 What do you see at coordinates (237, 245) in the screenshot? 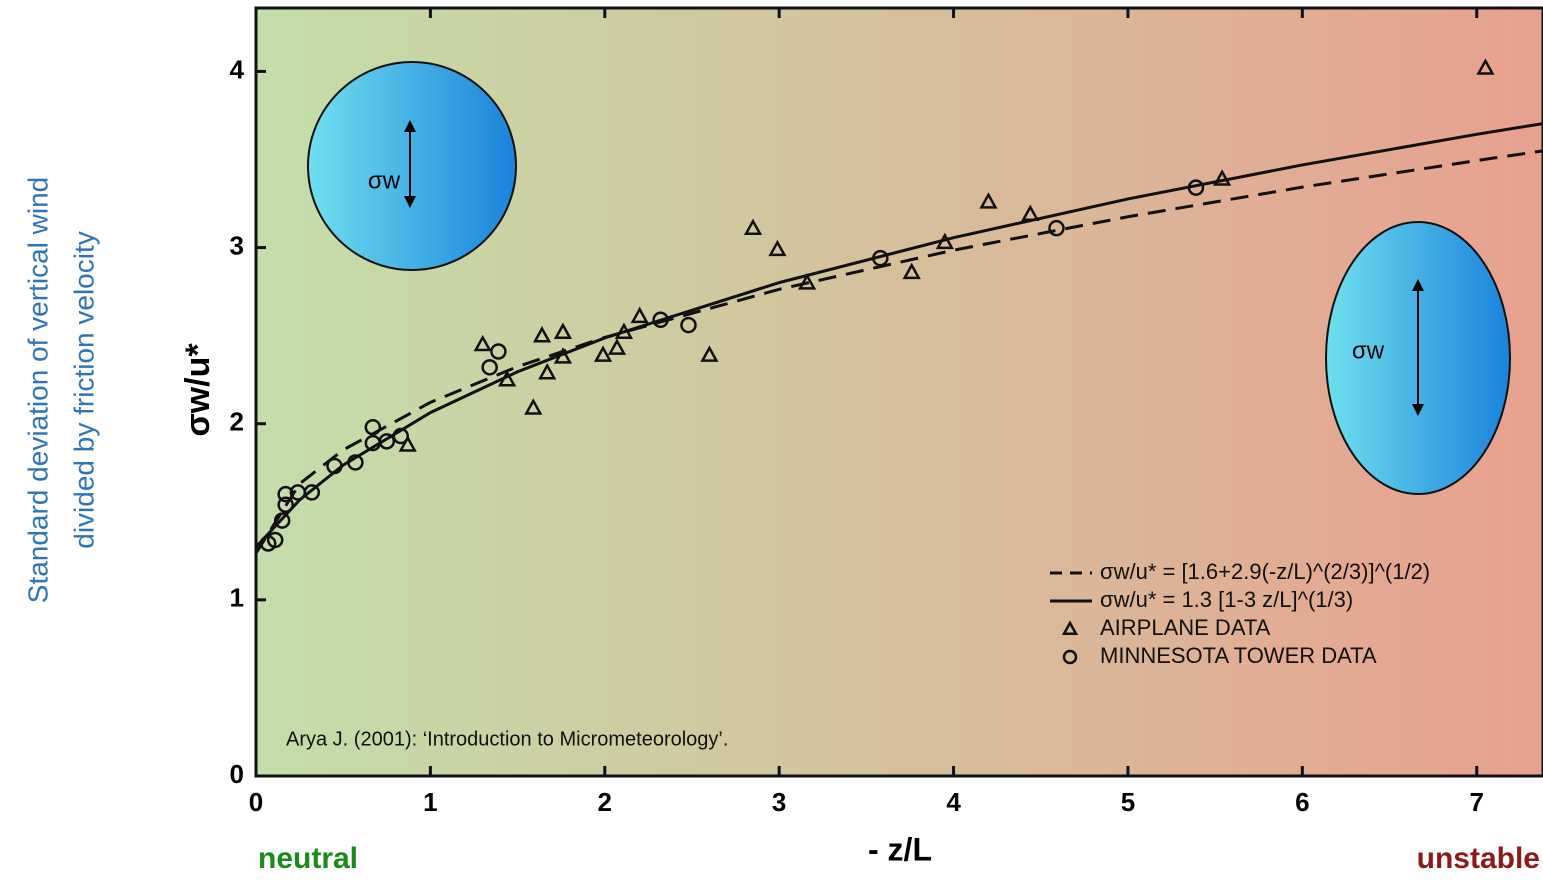
I see `y-tick-label: 3` at bounding box center [237, 245].